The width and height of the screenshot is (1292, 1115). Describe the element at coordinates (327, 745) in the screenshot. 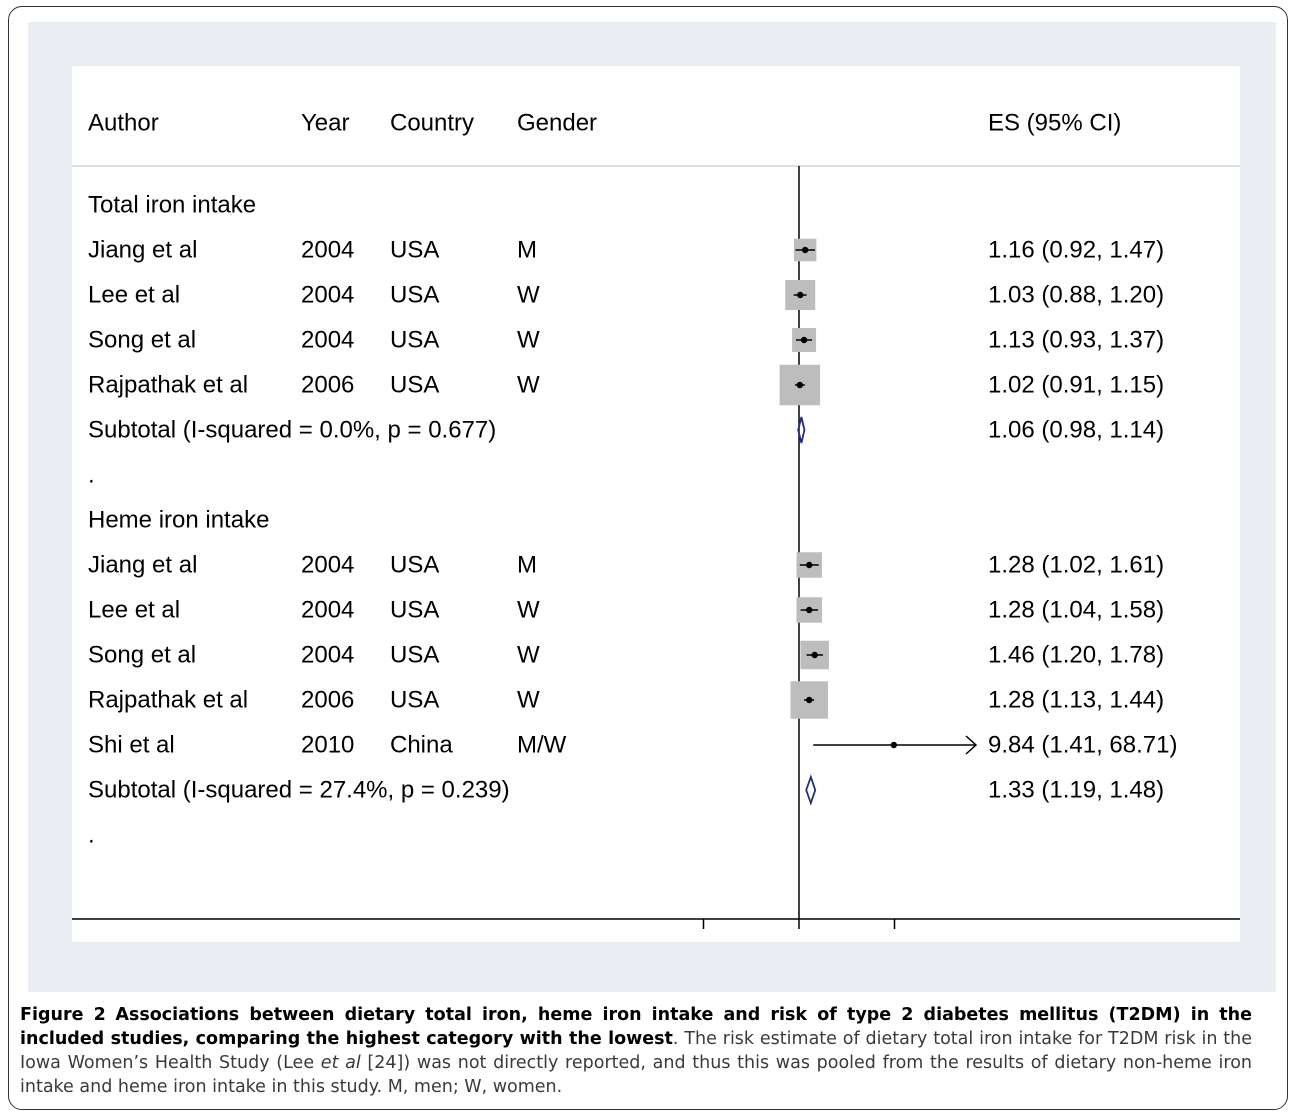

I see `study-year: 2010` at that location.